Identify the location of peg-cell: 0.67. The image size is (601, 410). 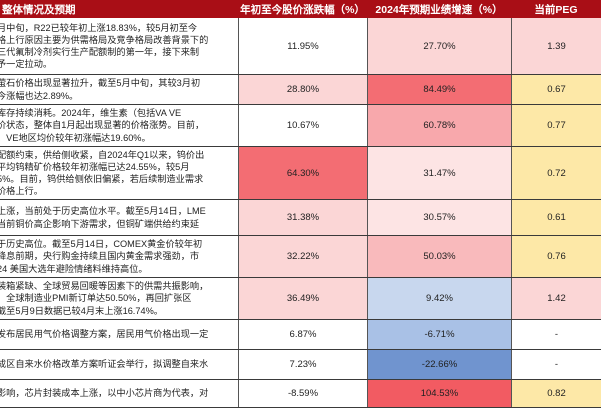
(556, 89).